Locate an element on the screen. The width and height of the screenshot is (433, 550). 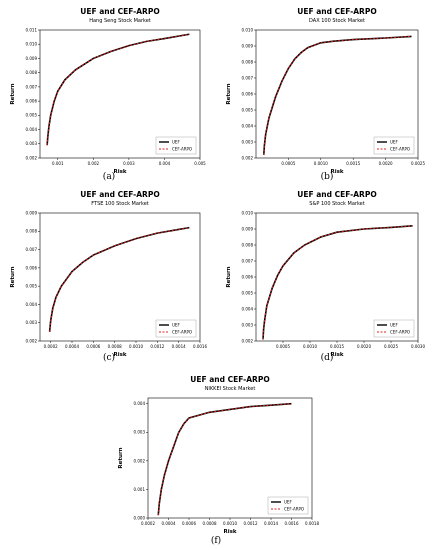
plot-frame is located at coordinates (120, 94).